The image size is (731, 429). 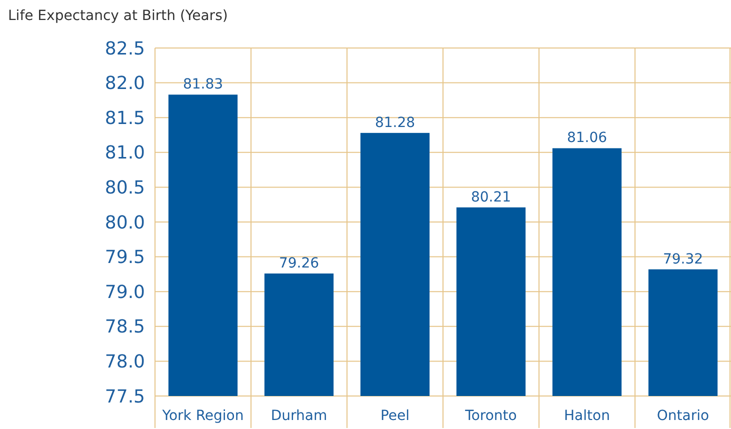 I want to click on y-tick-label: 77.5, so click(x=124, y=397).